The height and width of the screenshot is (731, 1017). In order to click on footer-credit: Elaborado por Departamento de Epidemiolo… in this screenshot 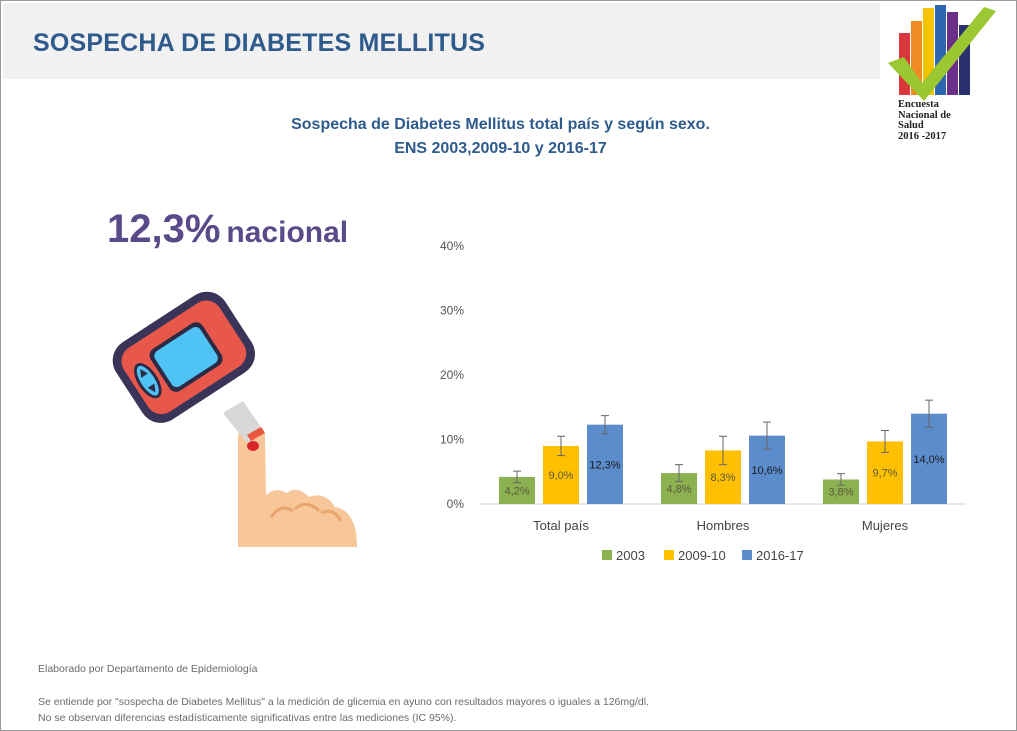, I will do `click(148, 669)`.